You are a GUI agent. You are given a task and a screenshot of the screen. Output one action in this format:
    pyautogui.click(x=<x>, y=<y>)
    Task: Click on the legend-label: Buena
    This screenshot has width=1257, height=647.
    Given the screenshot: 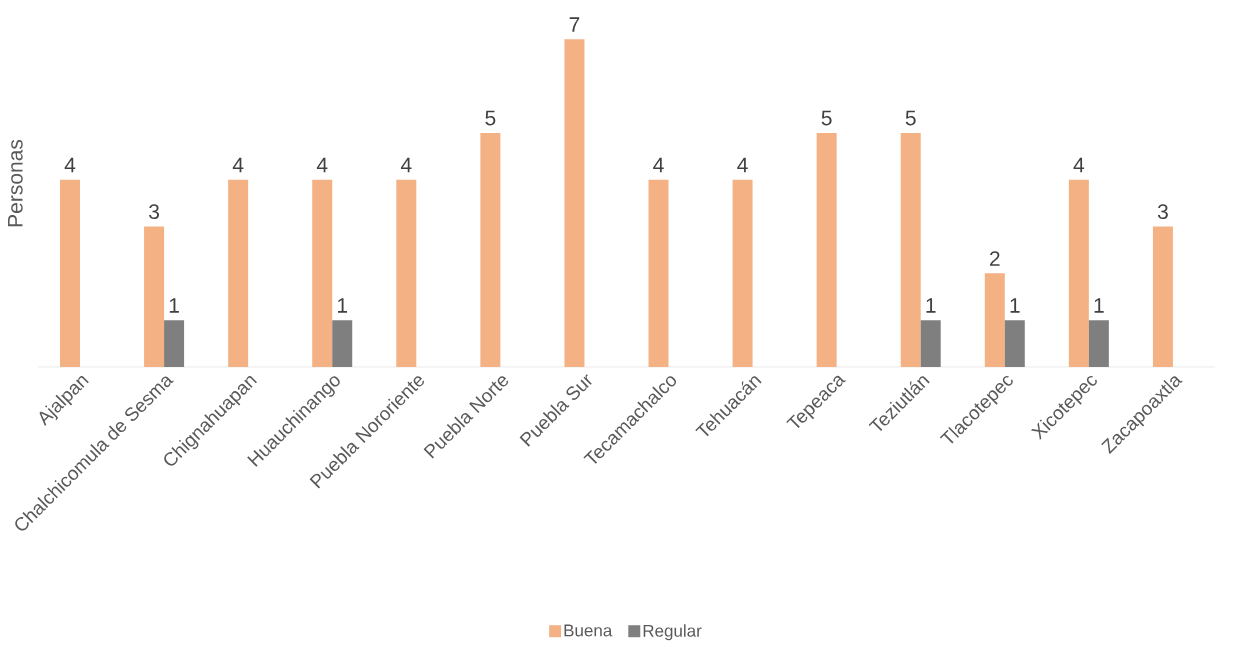 What is the action you would take?
    pyautogui.click(x=588, y=630)
    